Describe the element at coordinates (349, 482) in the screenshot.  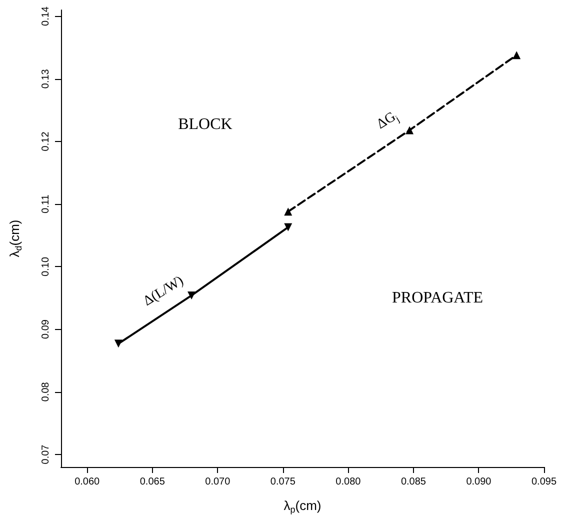
I see `x-tick-label: 0.080` at that location.